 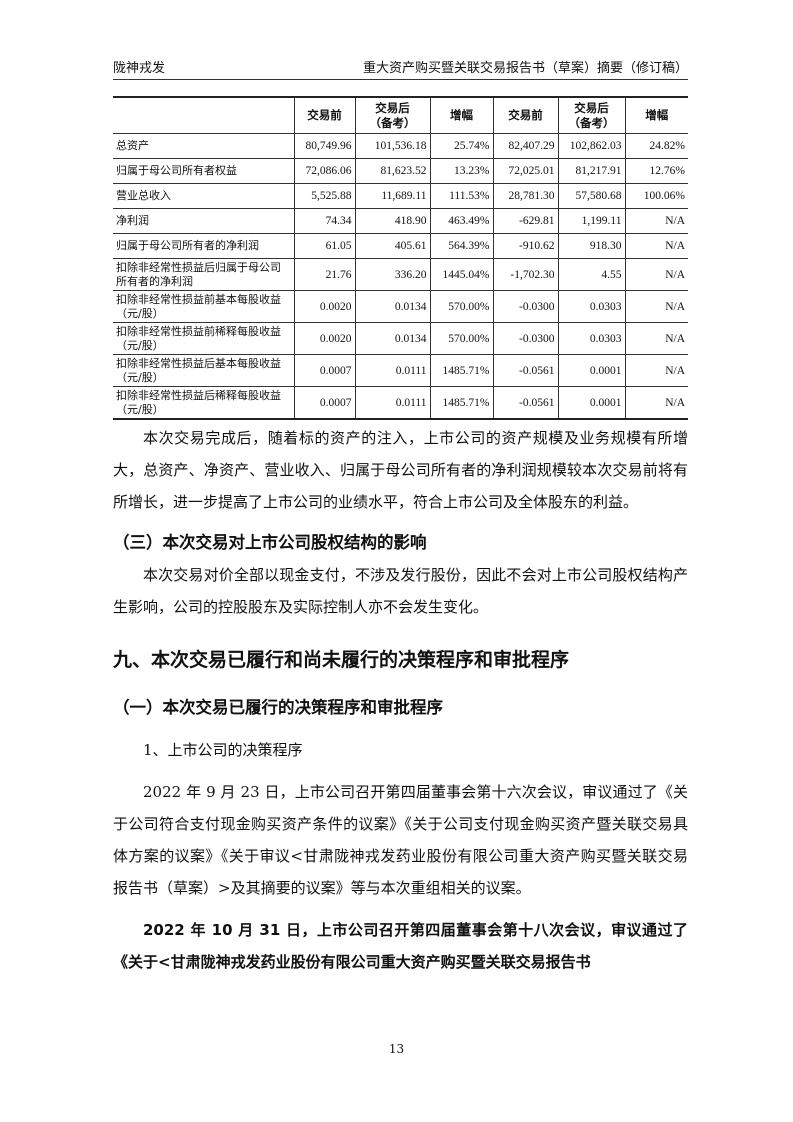 I want to click on header-doc-title: 重大资产购买暨关联交易报告书（草案）摘要（修订稿）, so click(x=525, y=68).